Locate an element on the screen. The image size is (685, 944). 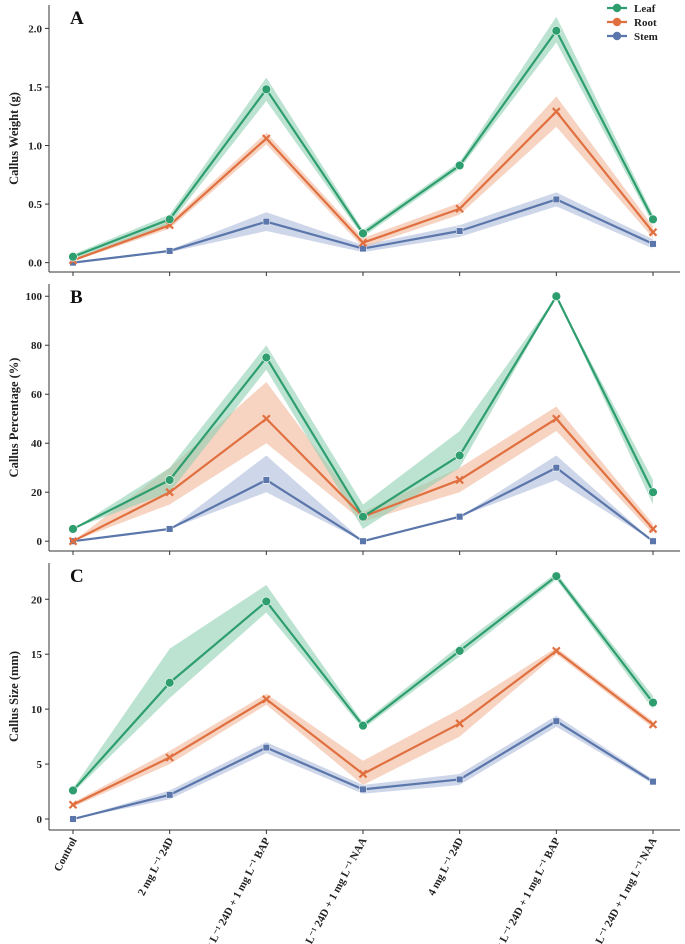
legend-root-label: Root is located at coordinates (645, 23).